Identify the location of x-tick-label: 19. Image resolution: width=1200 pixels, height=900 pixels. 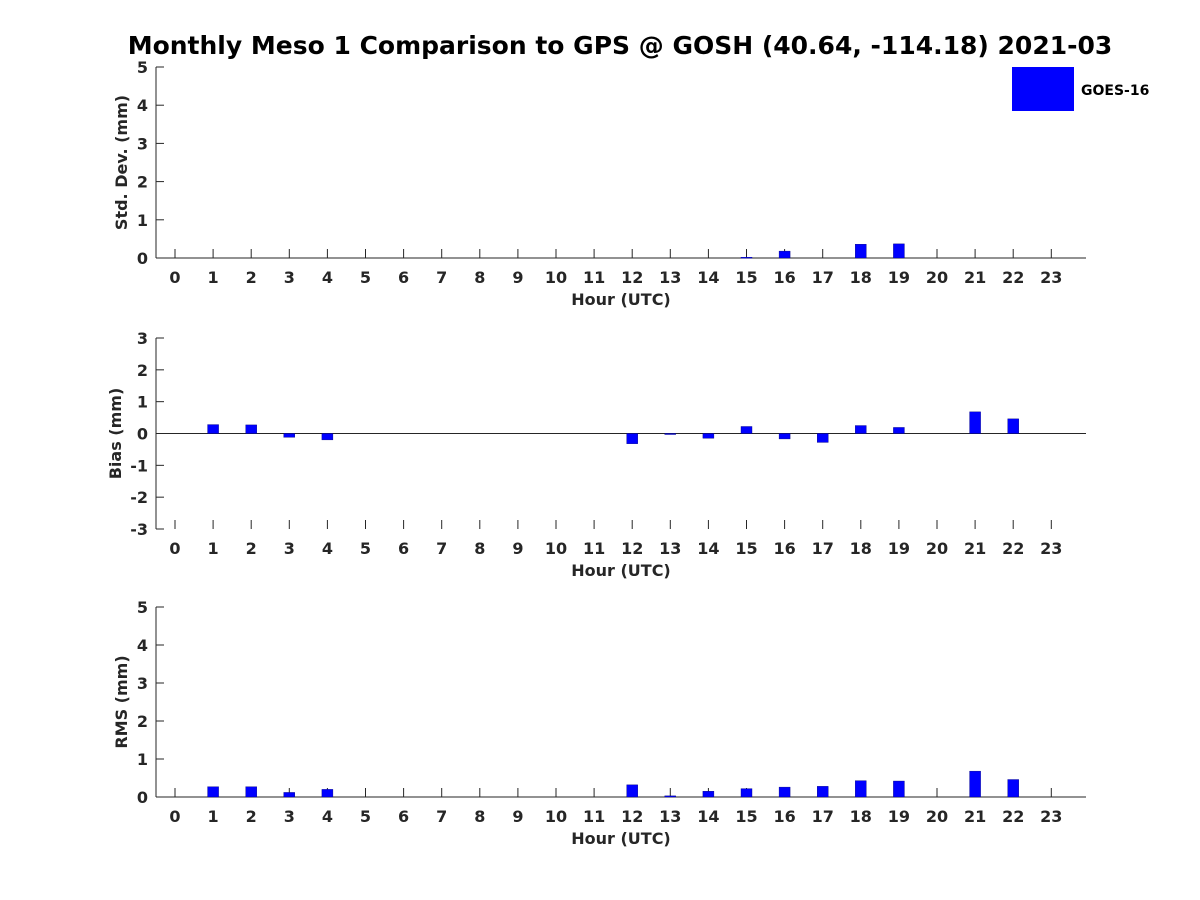
(899, 277).